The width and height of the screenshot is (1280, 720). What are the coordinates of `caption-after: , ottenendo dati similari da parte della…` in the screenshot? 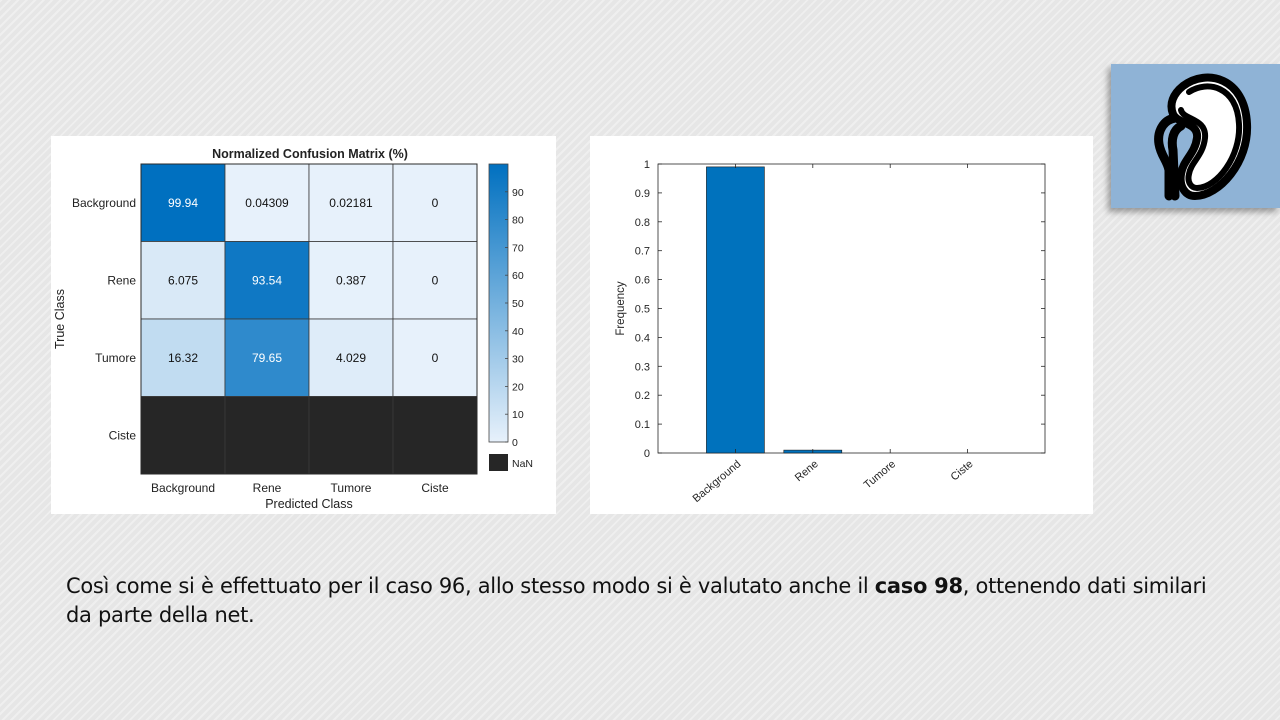 It's located at (636, 600).